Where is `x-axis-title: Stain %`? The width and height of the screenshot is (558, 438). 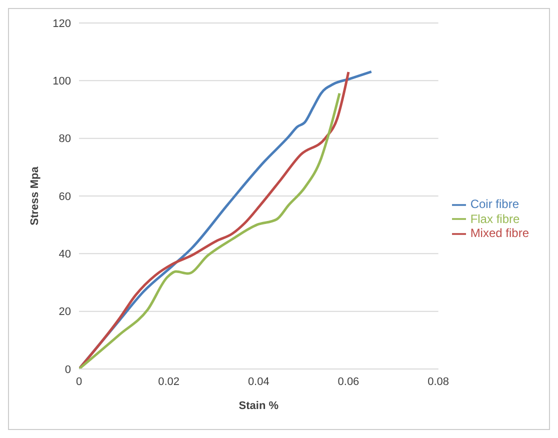
x-axis-title: Stain % is located at coordinates (258, 406).